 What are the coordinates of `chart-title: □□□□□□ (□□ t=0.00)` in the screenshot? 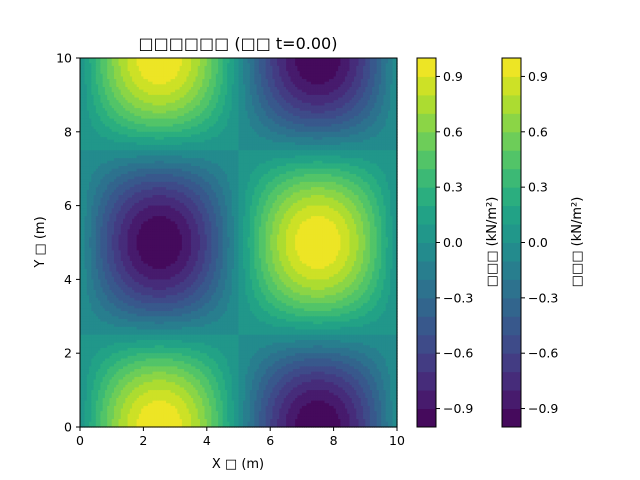 It's located at (238, 43).